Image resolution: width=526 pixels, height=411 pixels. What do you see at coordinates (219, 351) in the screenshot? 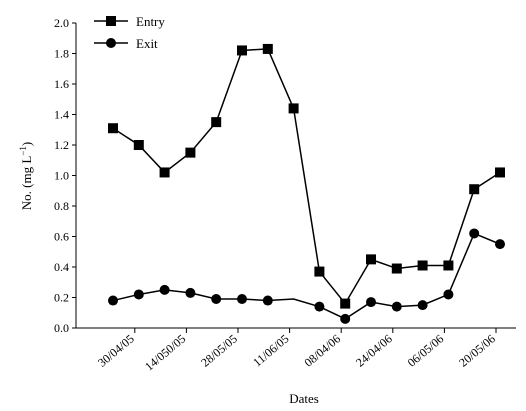
I see `x-tick-label: 28/05/05` at bounding box center [219, 351].